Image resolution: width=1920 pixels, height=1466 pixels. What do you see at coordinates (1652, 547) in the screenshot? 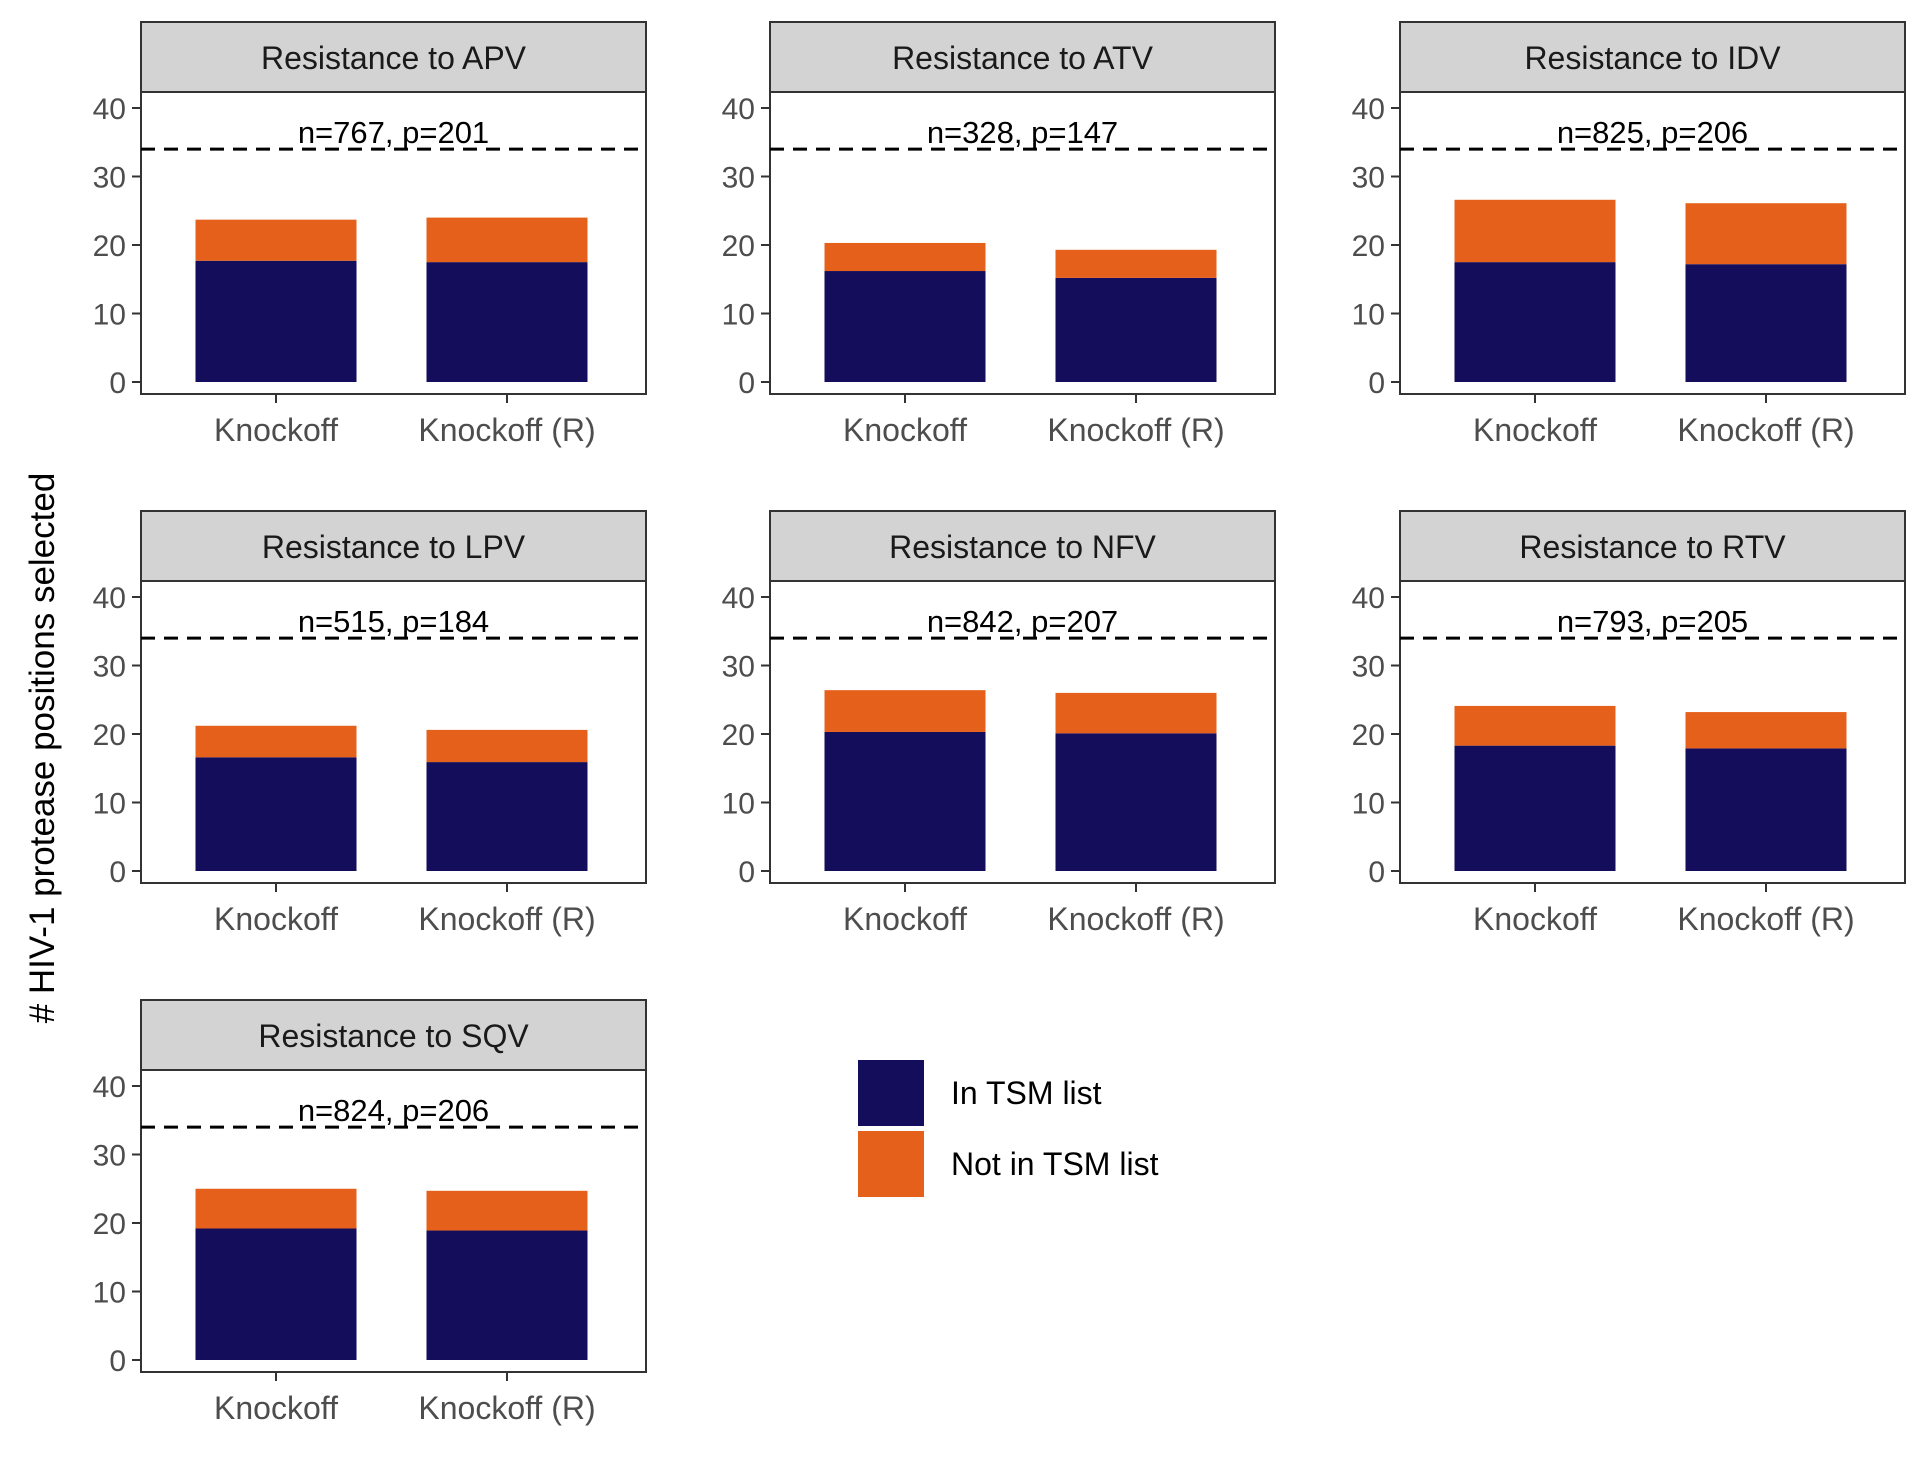
I see `panel-title: Resistance to RTV` at bounding box center [1652, 547].